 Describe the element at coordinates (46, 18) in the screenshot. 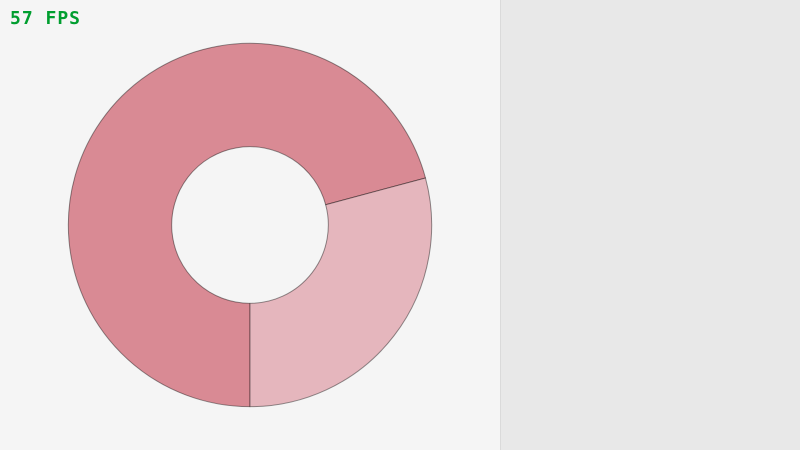

I see `fps-counter: 57 FPS` at that location.